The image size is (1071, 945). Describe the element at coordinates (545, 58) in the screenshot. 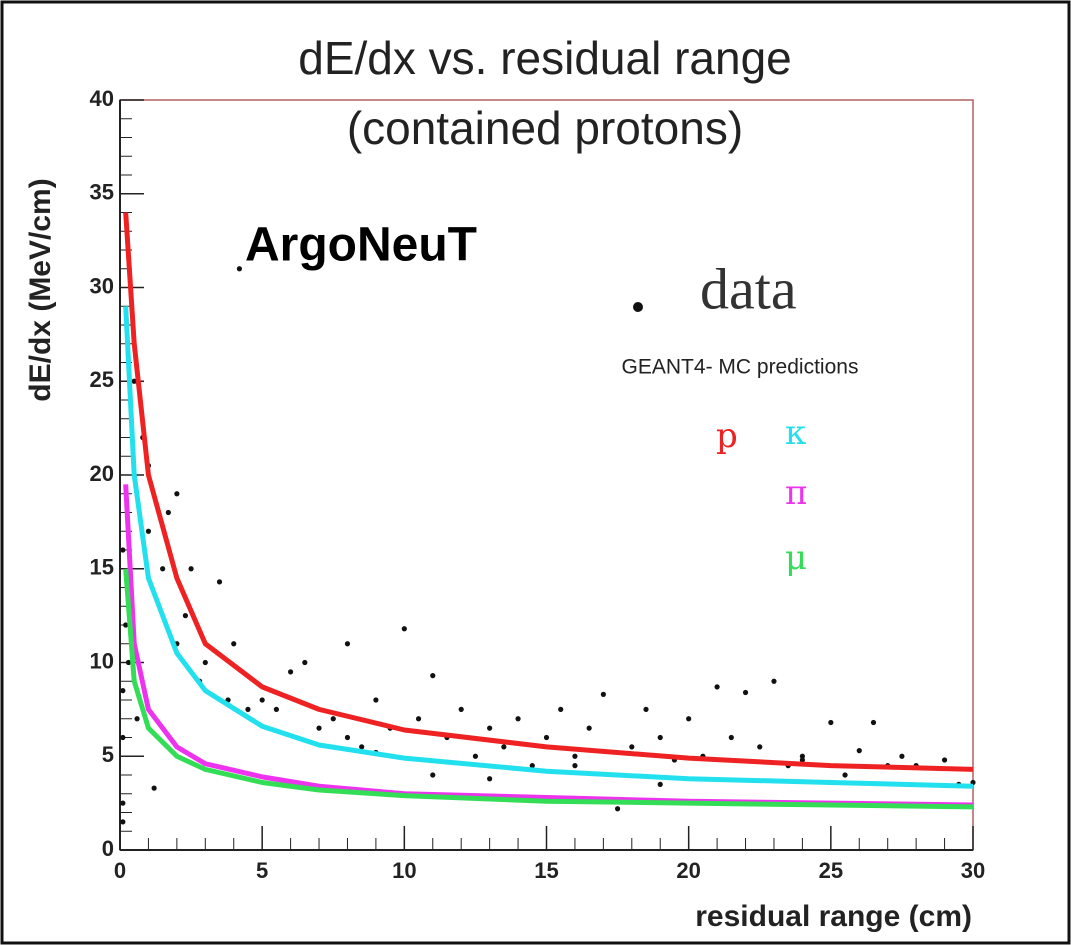

I see `chart-title: dE/dx vs. residual range` at that location.